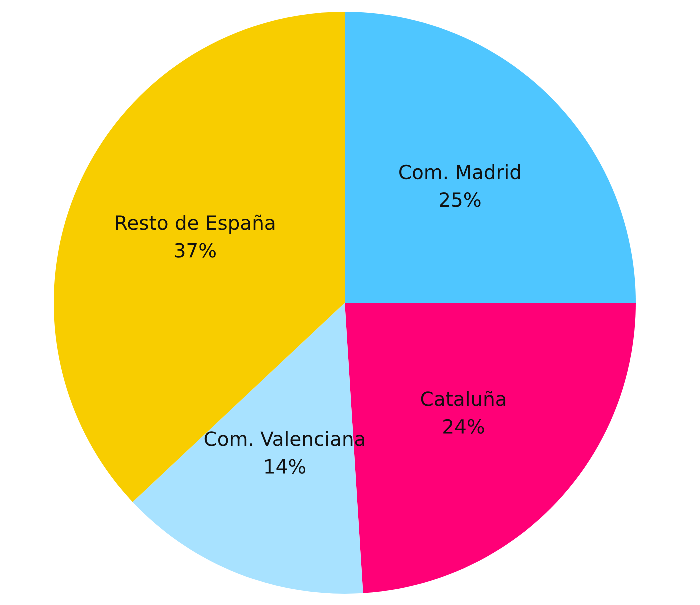 The width and height of the screenshot is (700, 605). What do you see at coordinates (286, 466) in the screenshot?
I see `data-label: 14%` at bounding box center [286, 466].